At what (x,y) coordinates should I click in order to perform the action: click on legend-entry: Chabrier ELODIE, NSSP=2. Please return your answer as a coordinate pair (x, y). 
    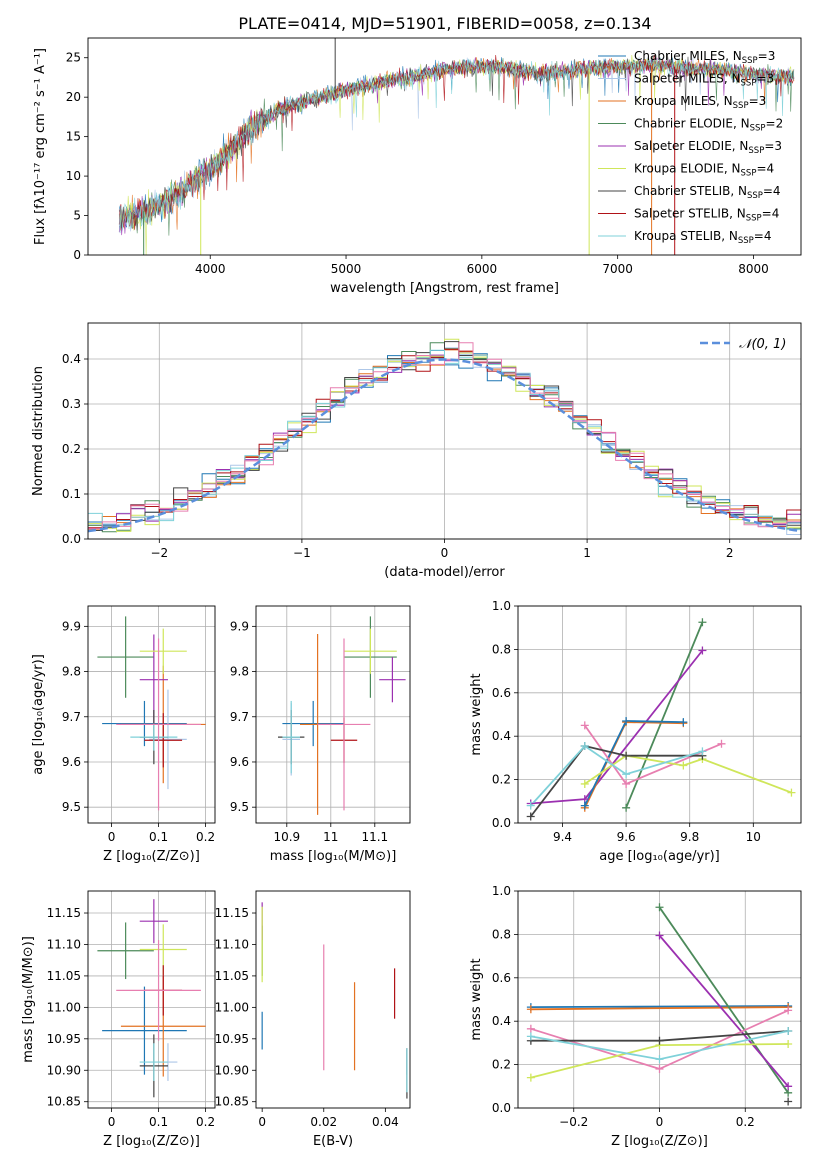
    Looking at the image, I should click on (708, 125).